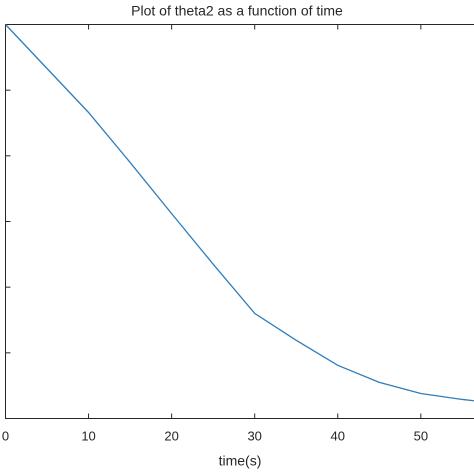 The height and width of the screenshot is (474, 474). What do you see at coordinates (5, 435) in the screenshot?
I see `x-tick-label: 0` at bounding box center [5, 435].